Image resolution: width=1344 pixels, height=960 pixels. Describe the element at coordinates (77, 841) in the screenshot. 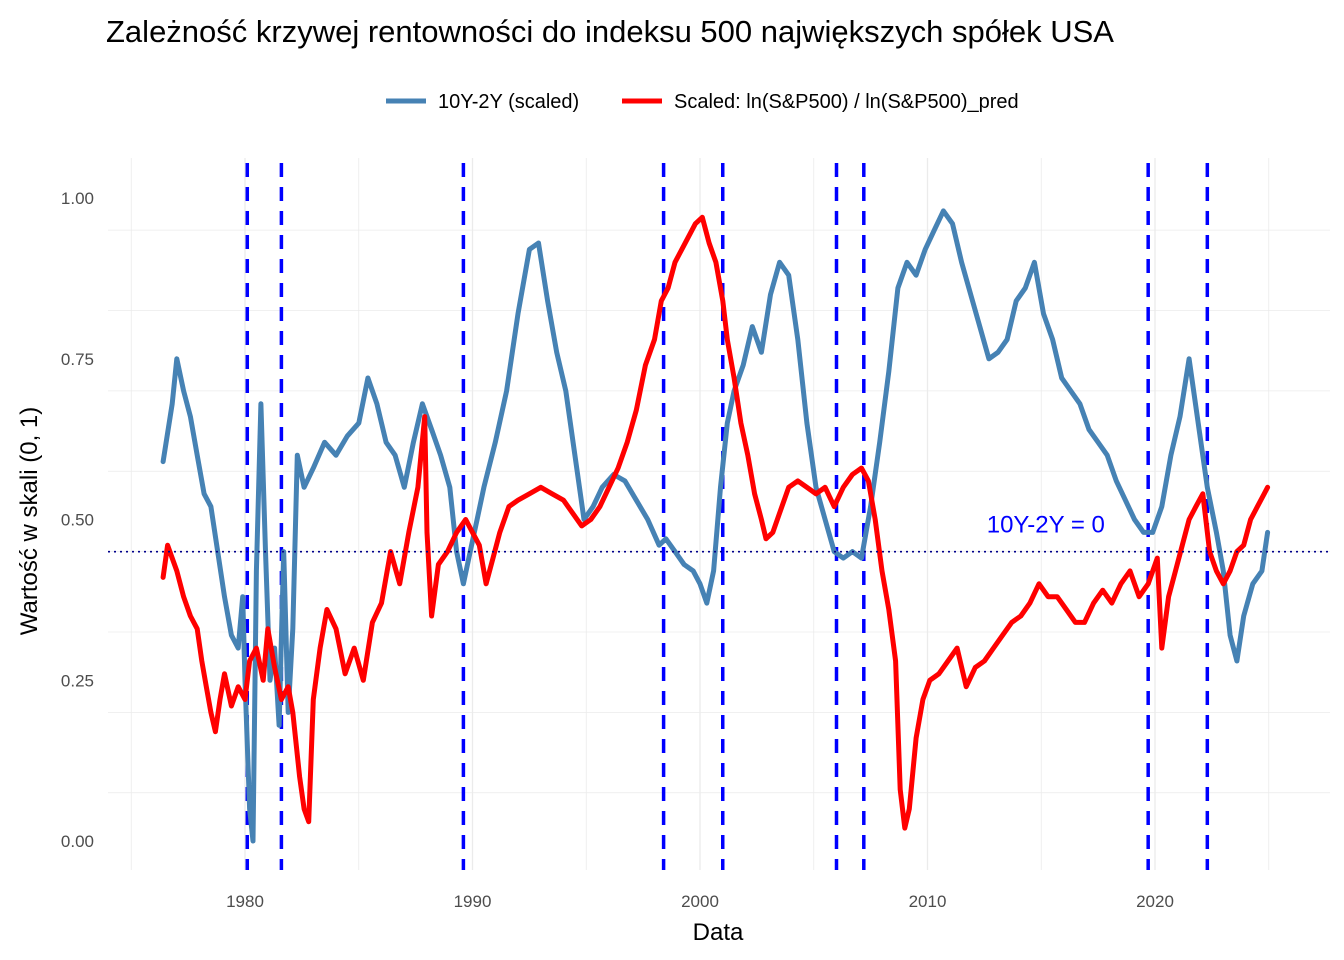

I see `y-tick-label: 0.00` at that location.